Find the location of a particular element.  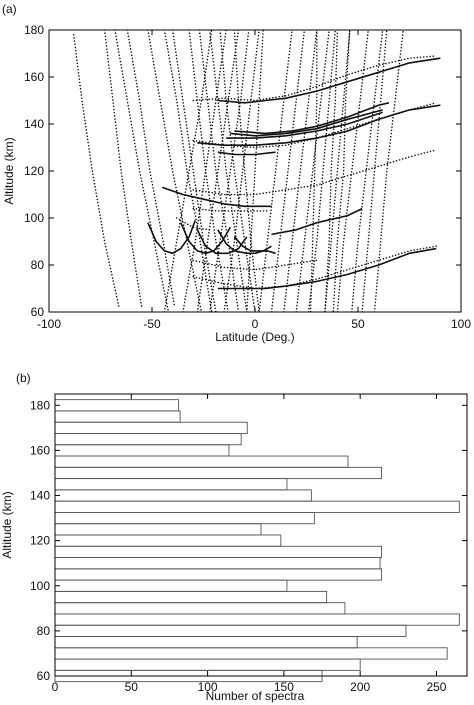

x-tick-label: 150 is located at coordinates (284, 687).